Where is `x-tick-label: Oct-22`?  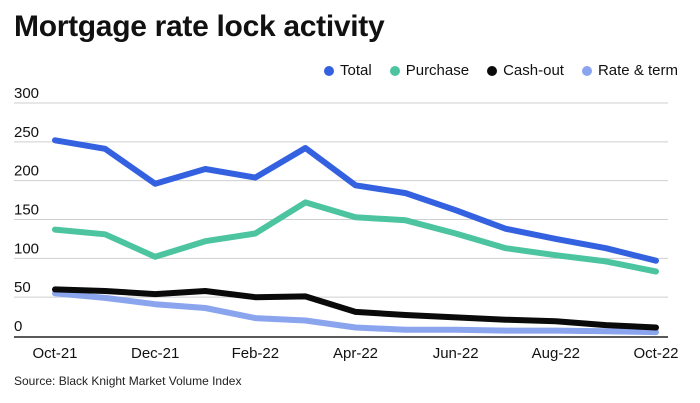
x-tick-label: Oct-22 is located at coordinates (655, 353).